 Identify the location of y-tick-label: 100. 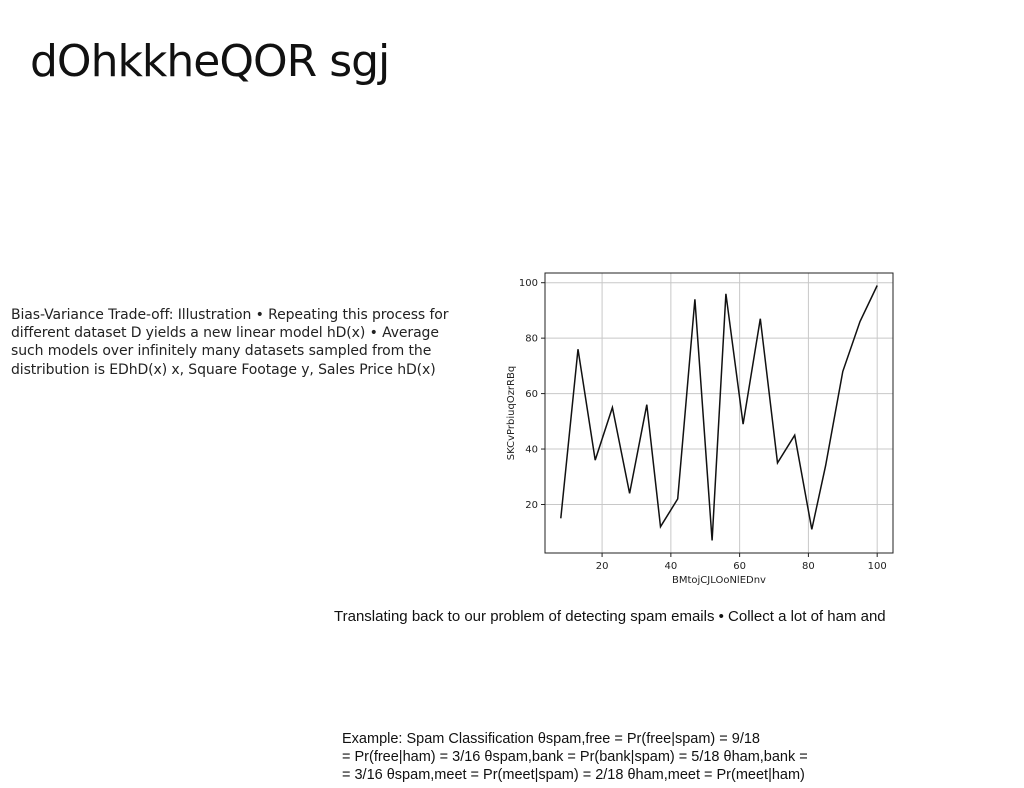
(528, 283).